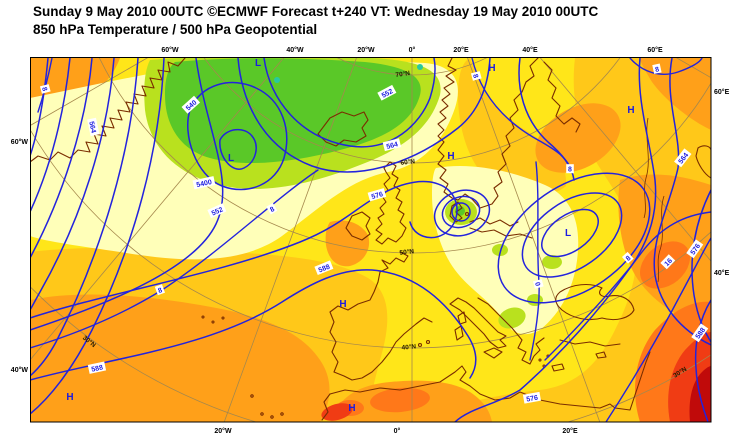  Describe the element at coordinates (397, 431) in the screenshot. I see `longitude-label-bottom: 0°` at that location.